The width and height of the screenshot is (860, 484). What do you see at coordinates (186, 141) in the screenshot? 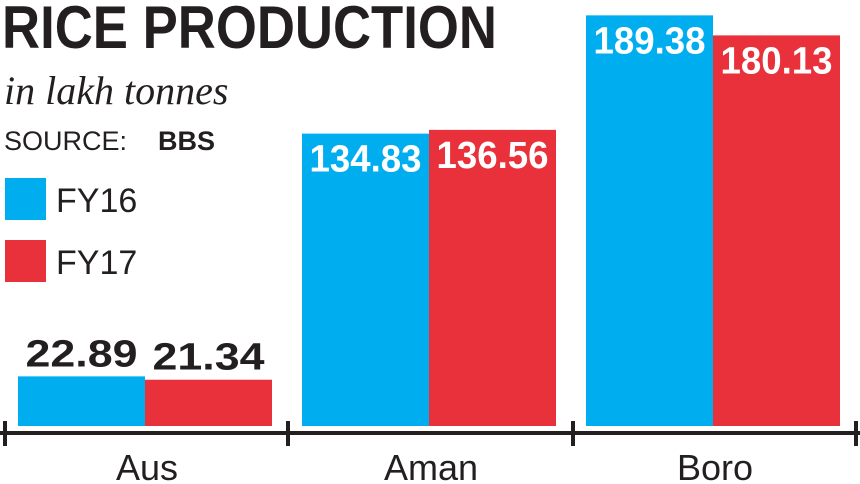
I see `source: BBS` at bounding box center [186, 141].